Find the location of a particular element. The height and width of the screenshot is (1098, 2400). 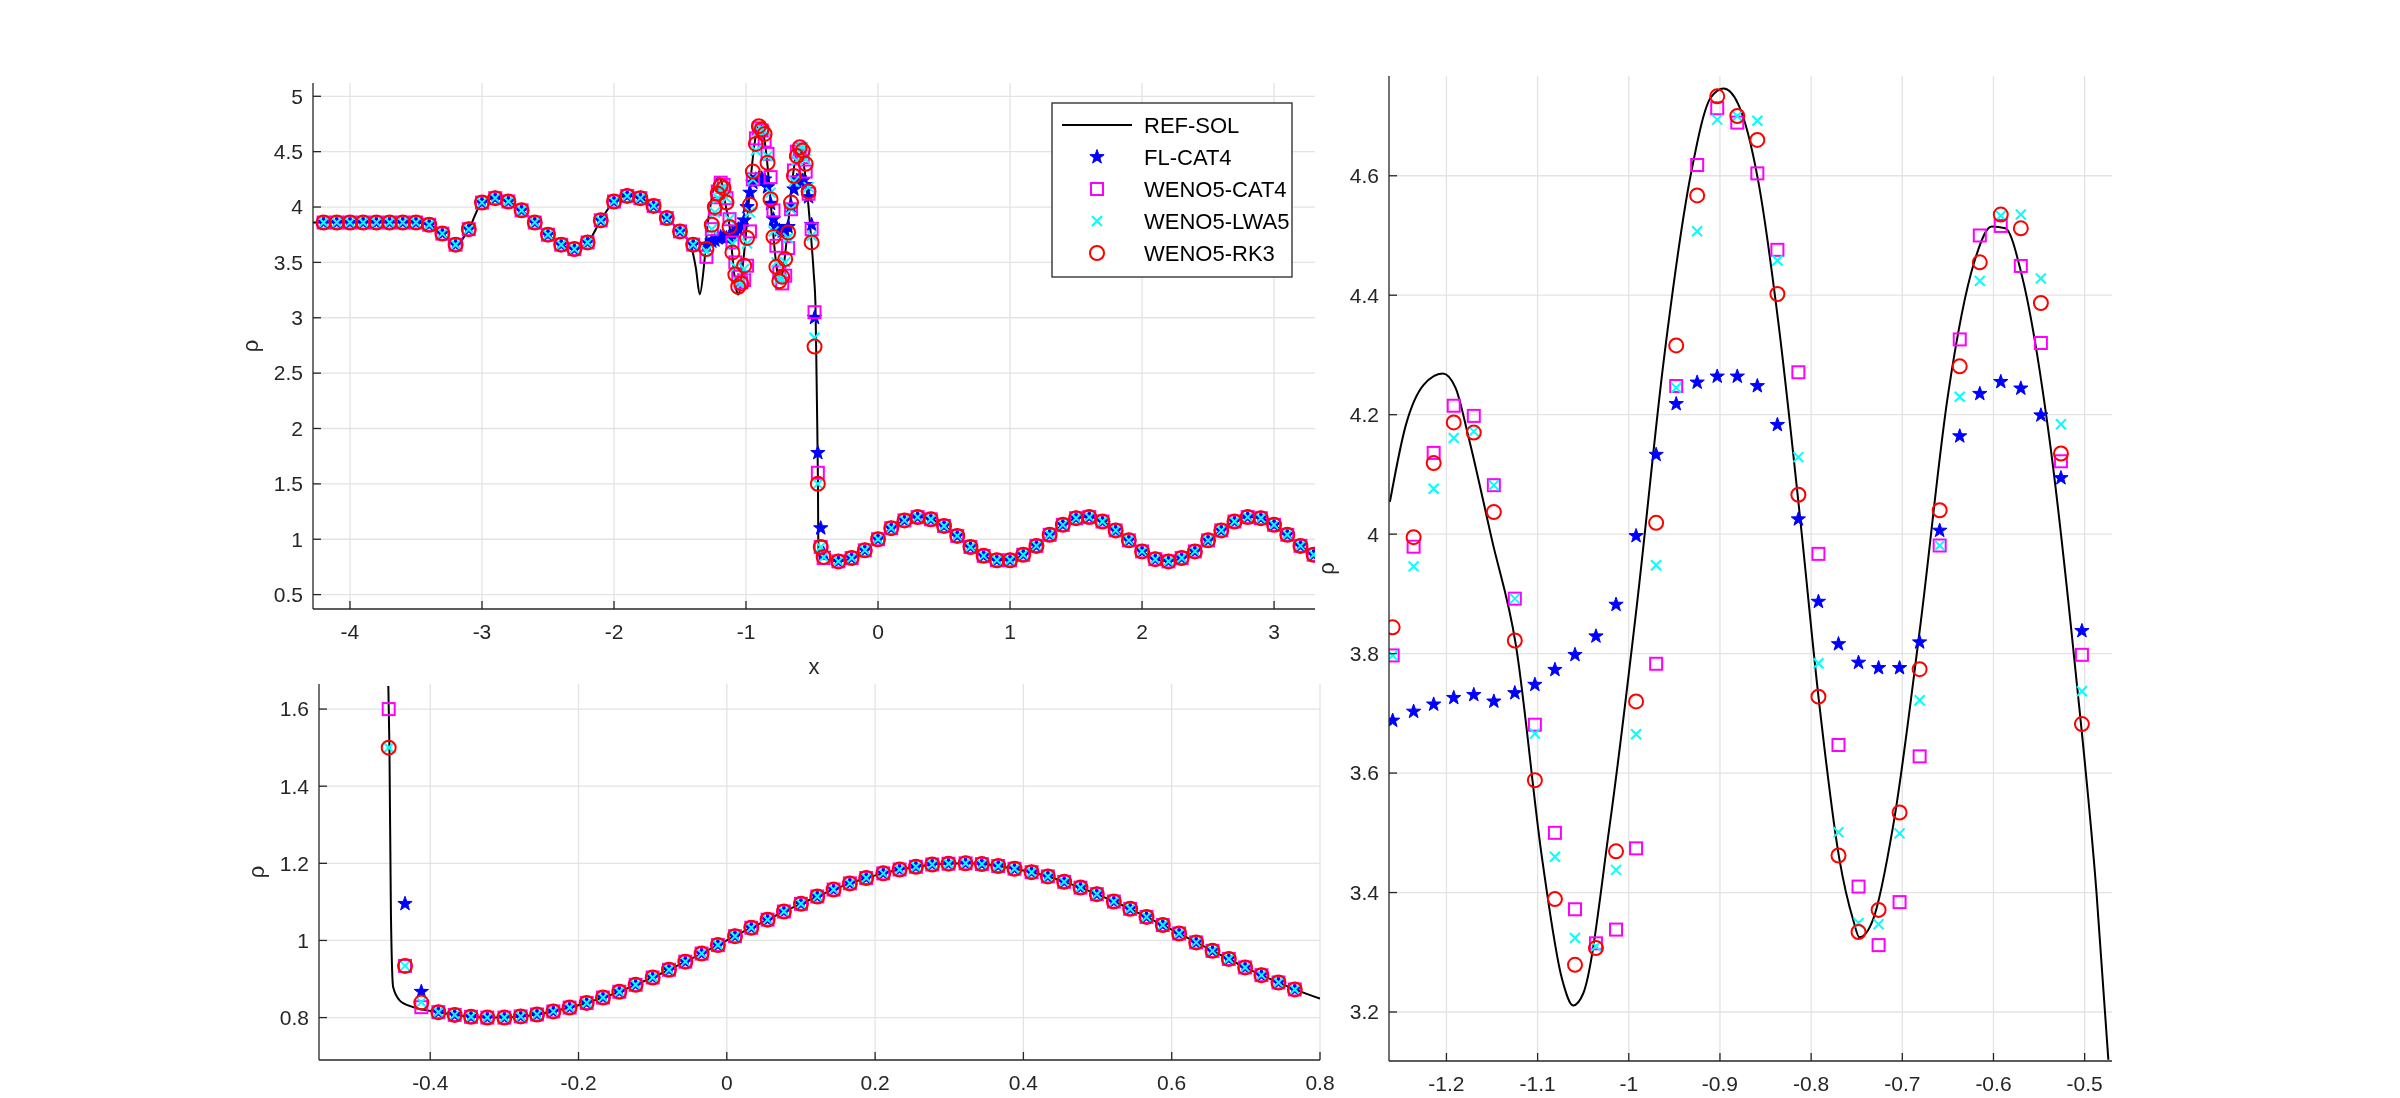

legend-label: REF-SOL is located at coordinates (1192, 125).